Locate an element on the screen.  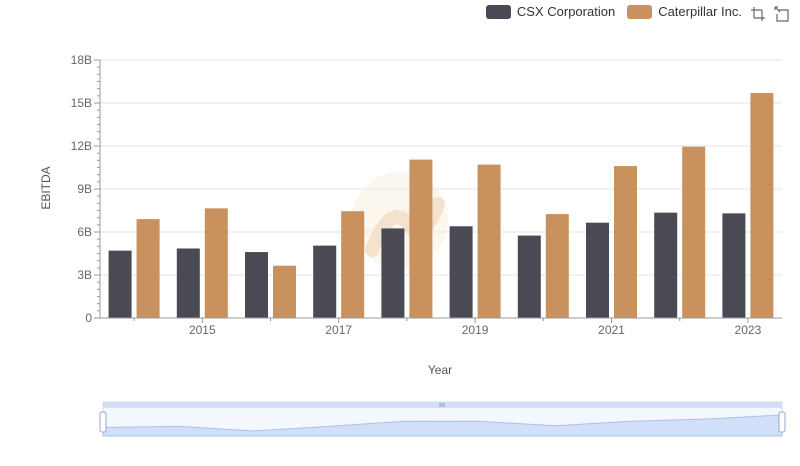
legend-swatch-caterpillar is located at coordinates (640, 11).